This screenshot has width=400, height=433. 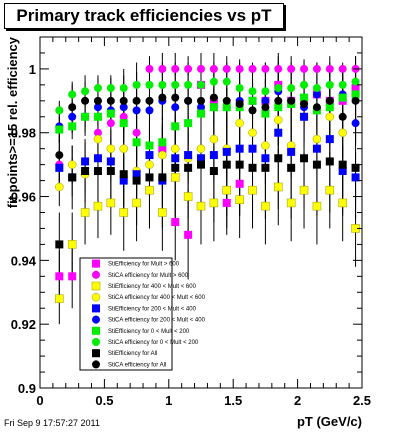 What do you see at coordinates (23, 324) in the screenshot?
I see `y-tick-label: 0.92` at bounding box center [23, 324].